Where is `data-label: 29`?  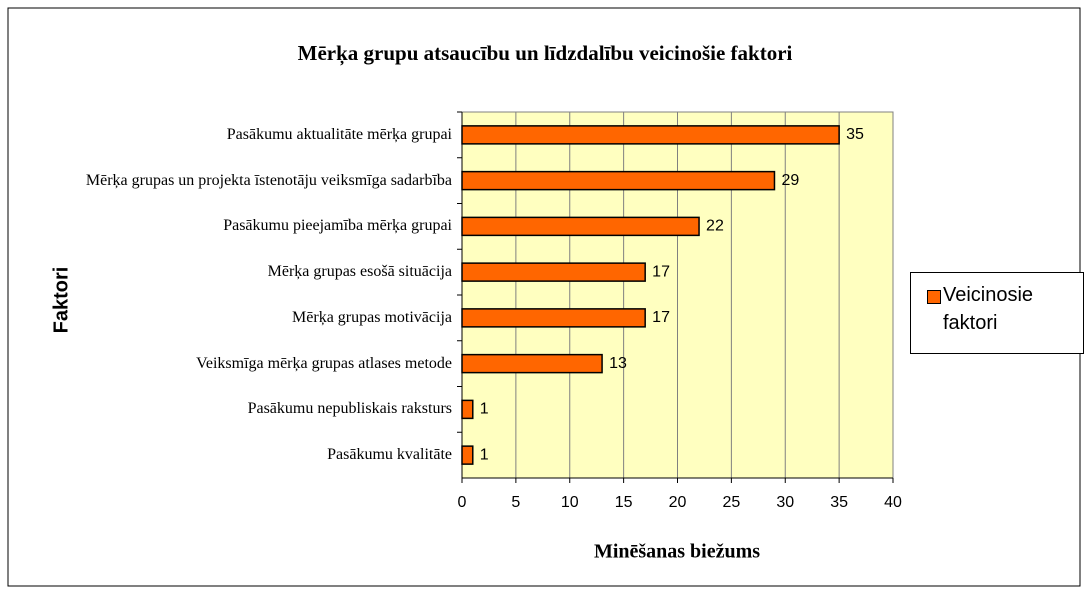 data-label: 29 is located at coordinates (790, 180).